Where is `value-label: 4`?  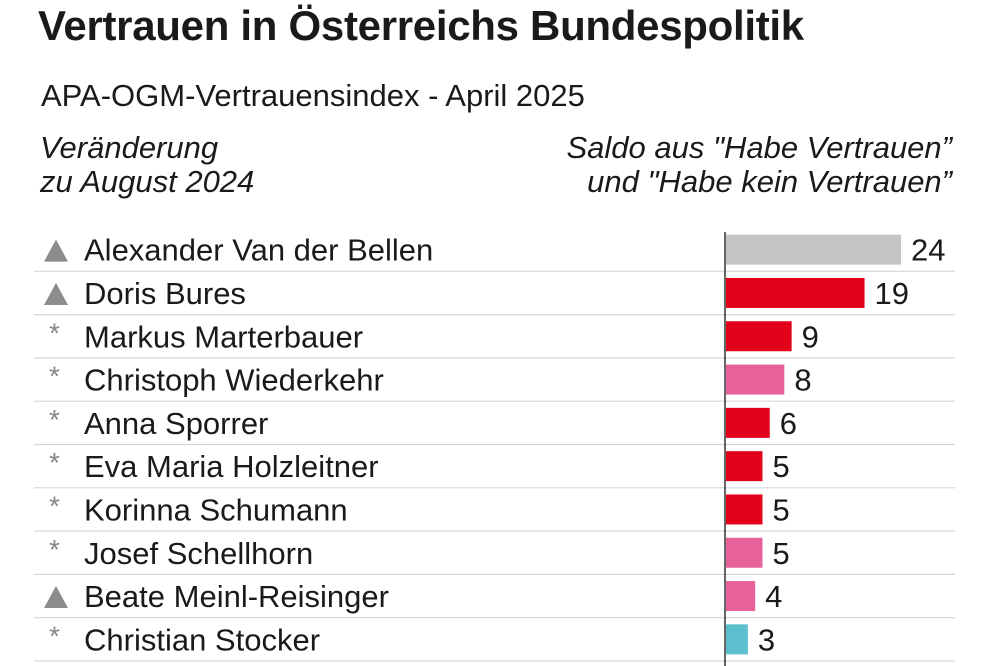
value-label: 4 is located at coordinates (773, 596).